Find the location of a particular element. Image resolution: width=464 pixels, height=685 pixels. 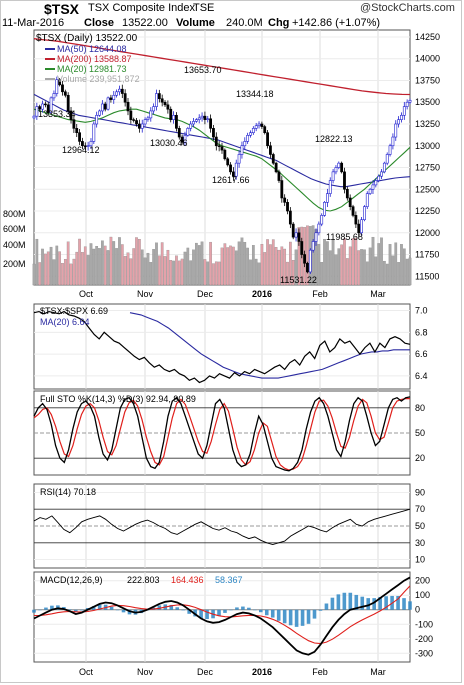

relative-tick-label: 6.4 is located at coordinates (421, 376).